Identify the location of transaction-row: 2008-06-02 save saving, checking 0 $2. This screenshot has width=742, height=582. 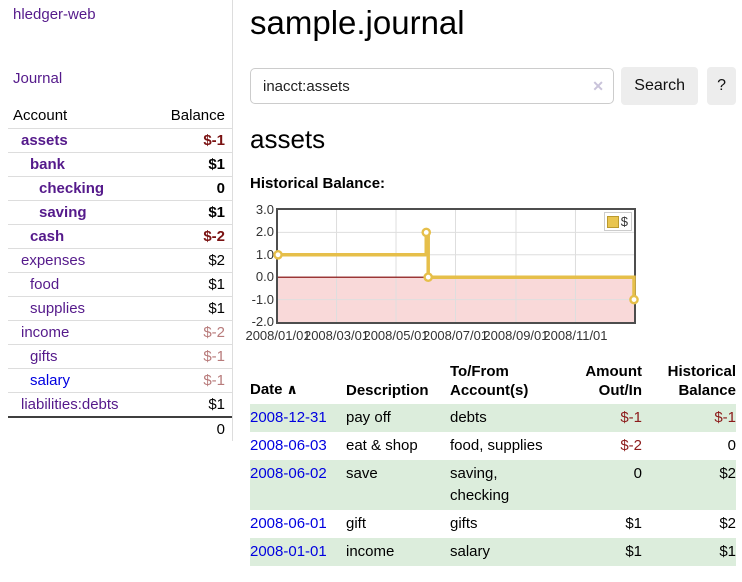
(493, 485).